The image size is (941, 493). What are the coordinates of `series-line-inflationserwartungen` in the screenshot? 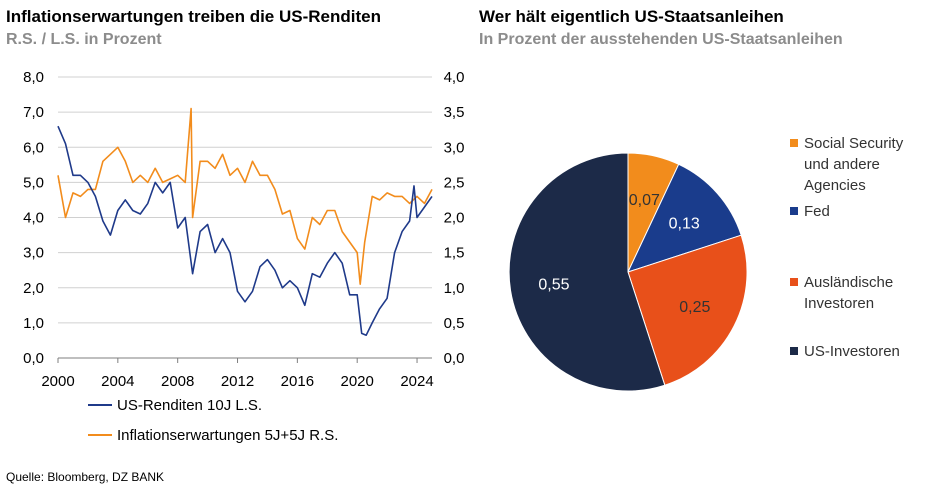 It's located at (245, 196).